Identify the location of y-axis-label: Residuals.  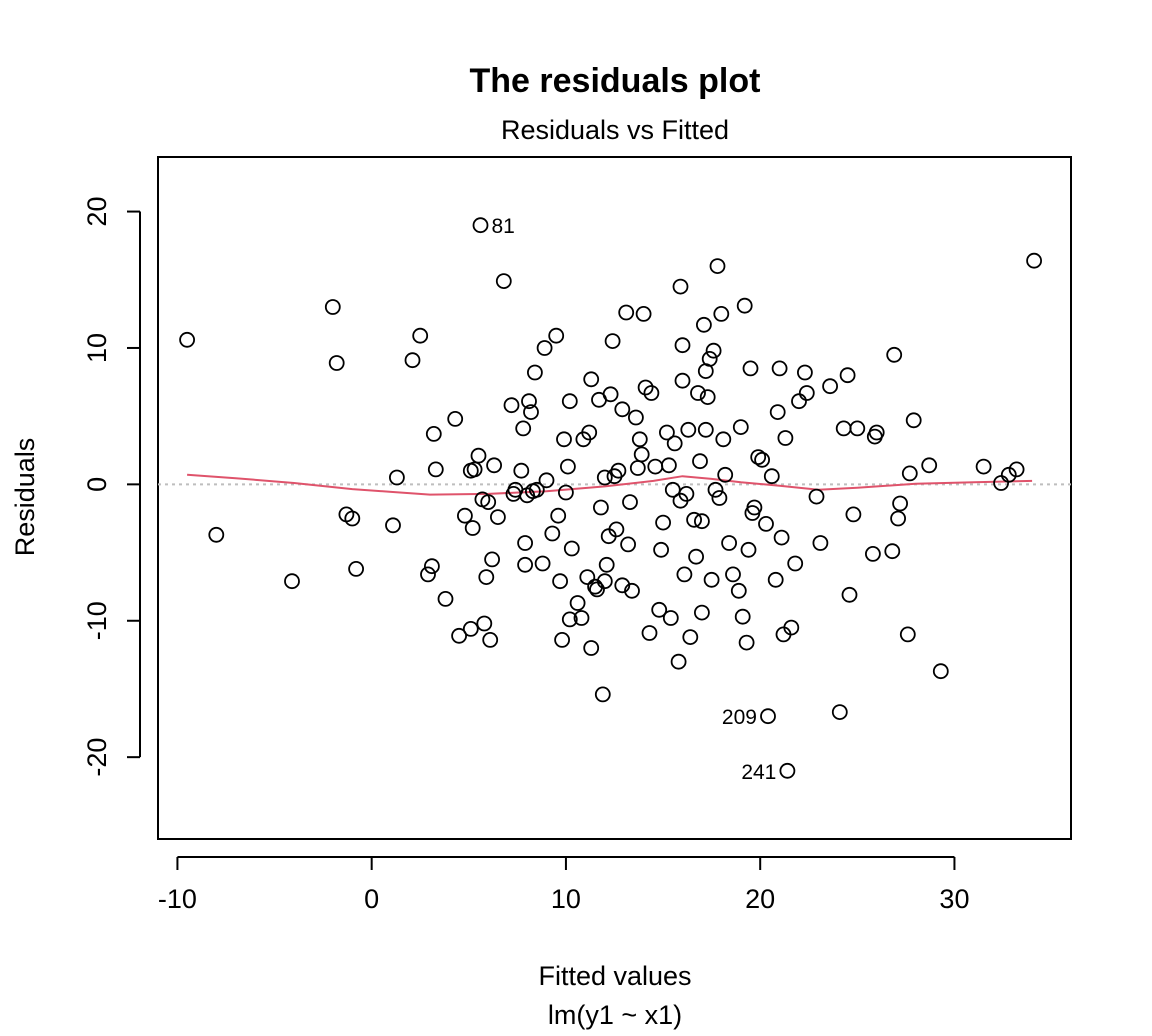
(25, 497).